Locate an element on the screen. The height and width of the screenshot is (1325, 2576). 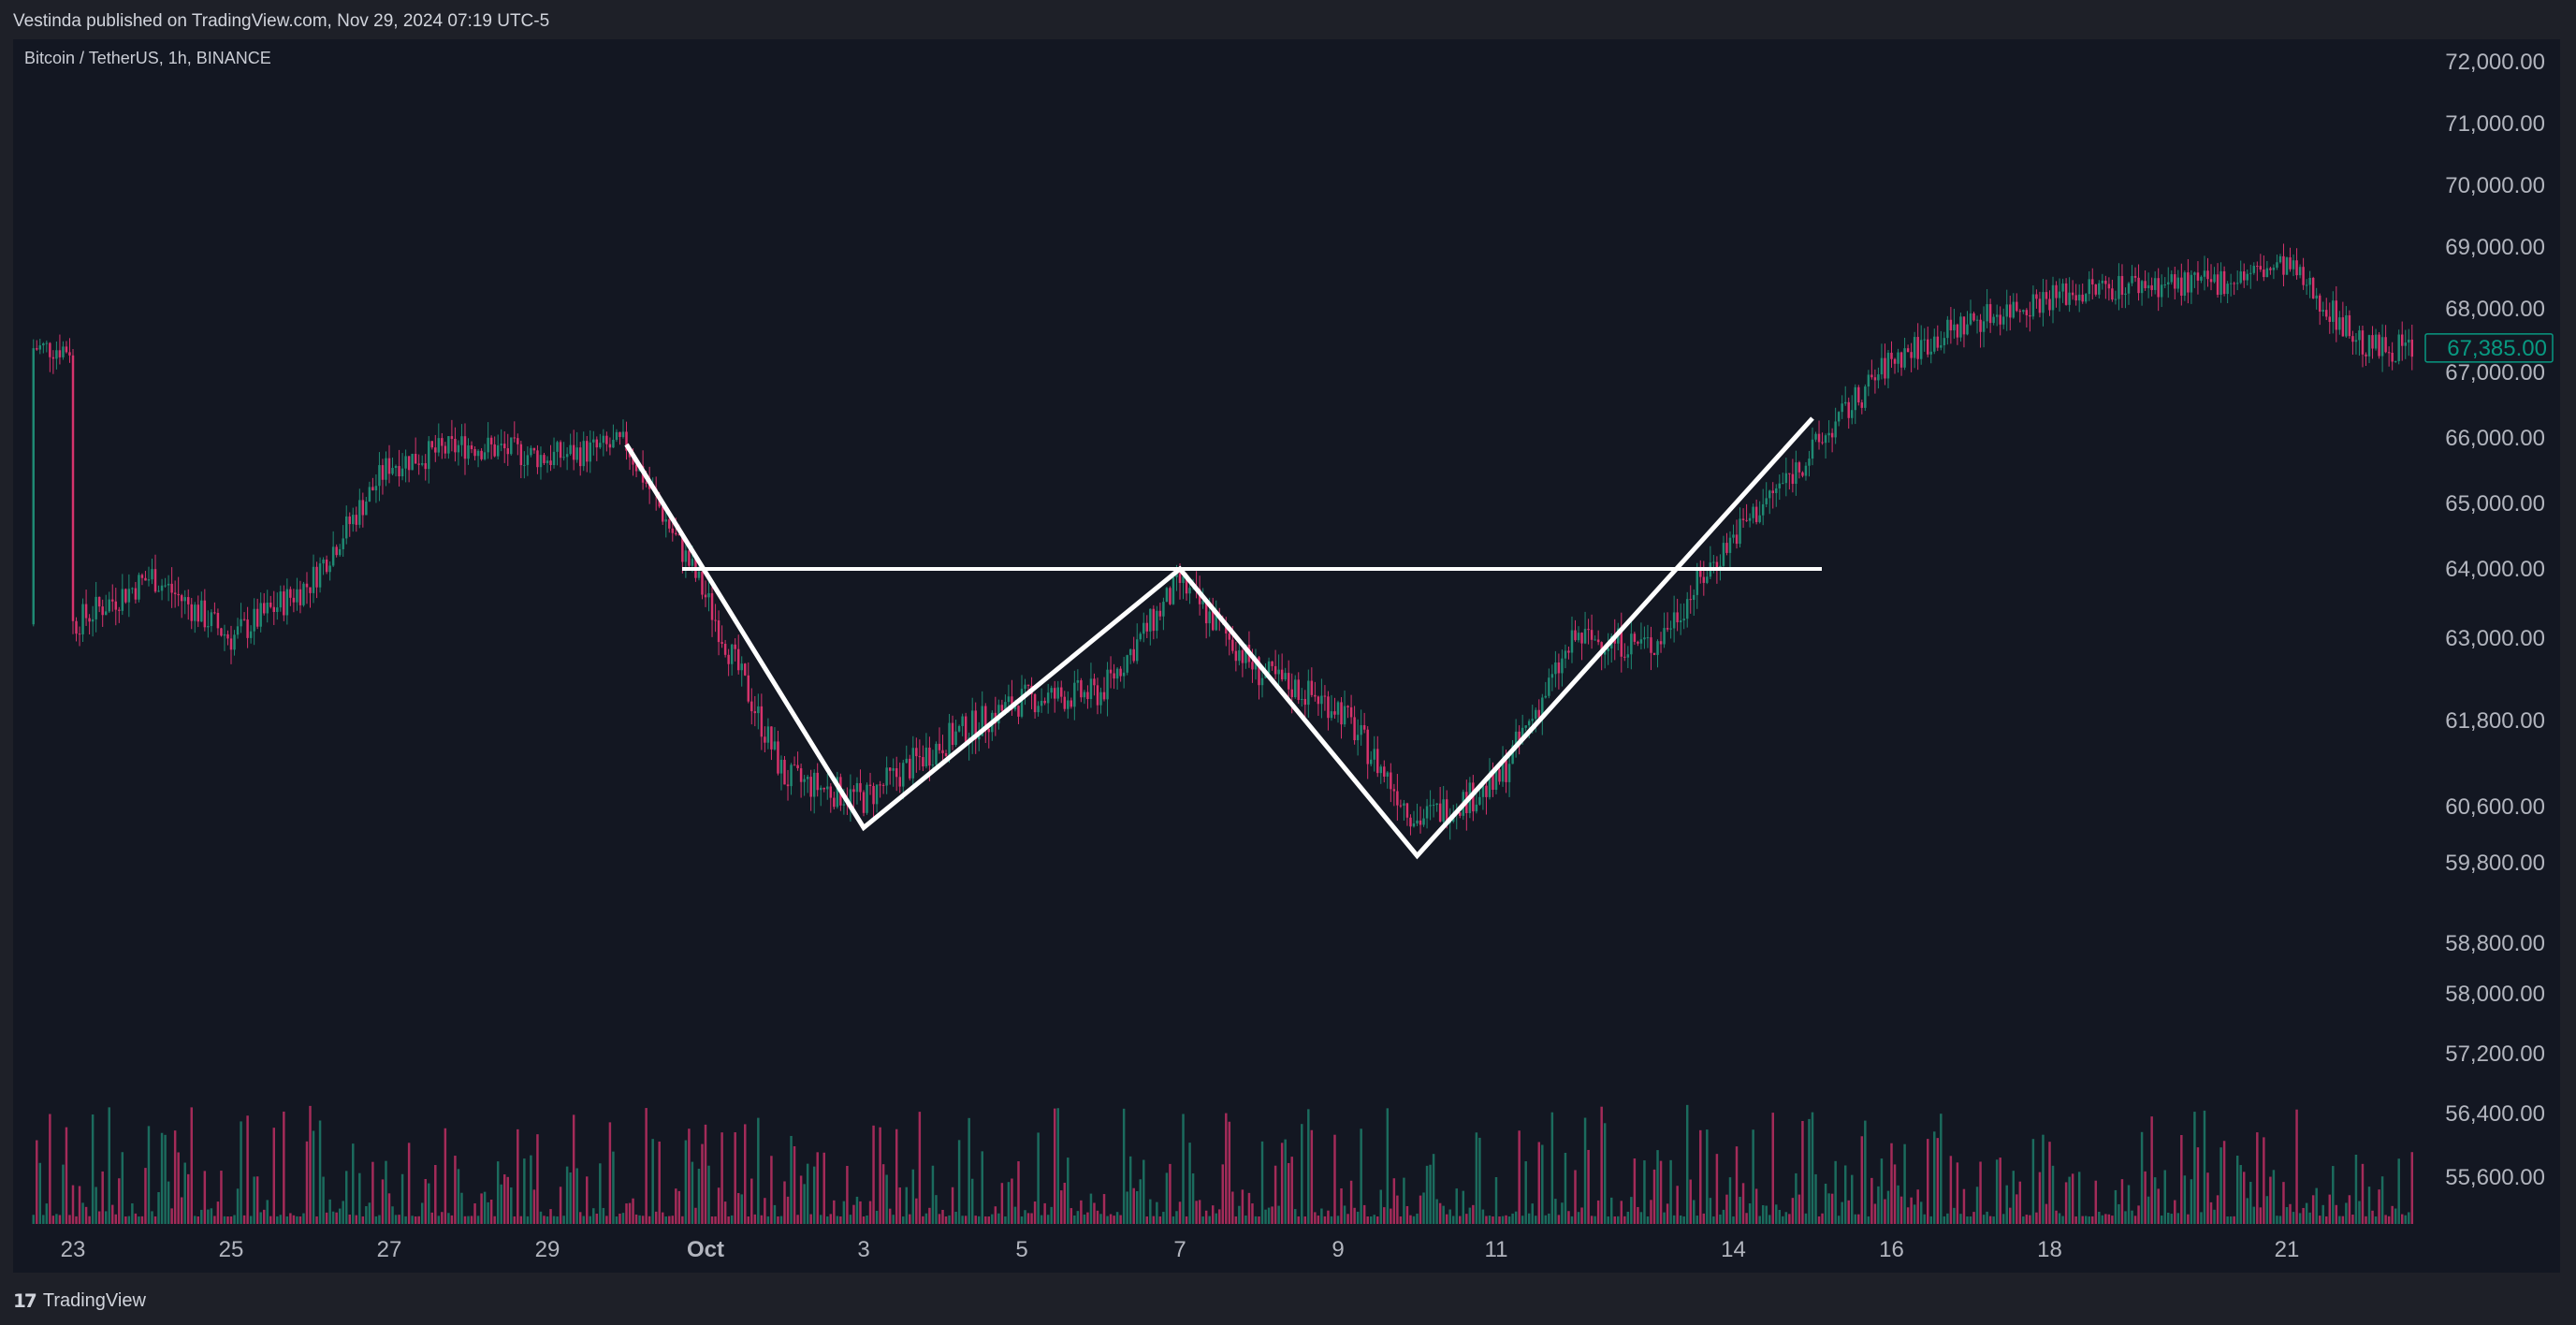
brand-logo: 𝟭𝟳 TradingView is located at coordinates (79, 1301).